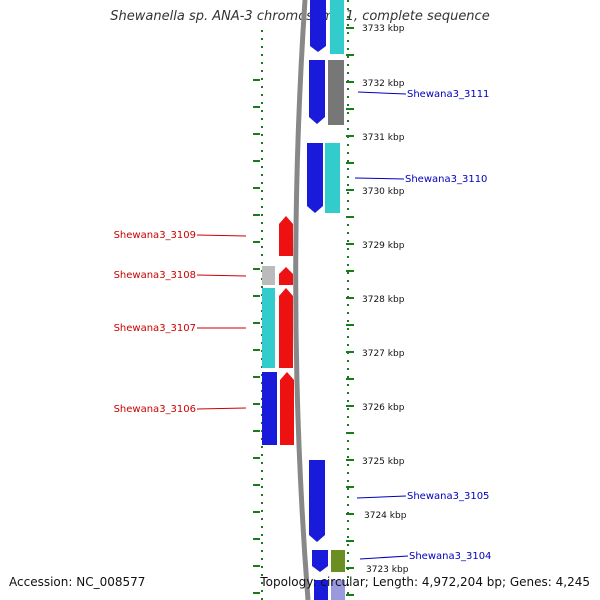 The image size is (600, 600). I want to click on gene-label-reverse: Shewana3_3106, so click(155, 409).